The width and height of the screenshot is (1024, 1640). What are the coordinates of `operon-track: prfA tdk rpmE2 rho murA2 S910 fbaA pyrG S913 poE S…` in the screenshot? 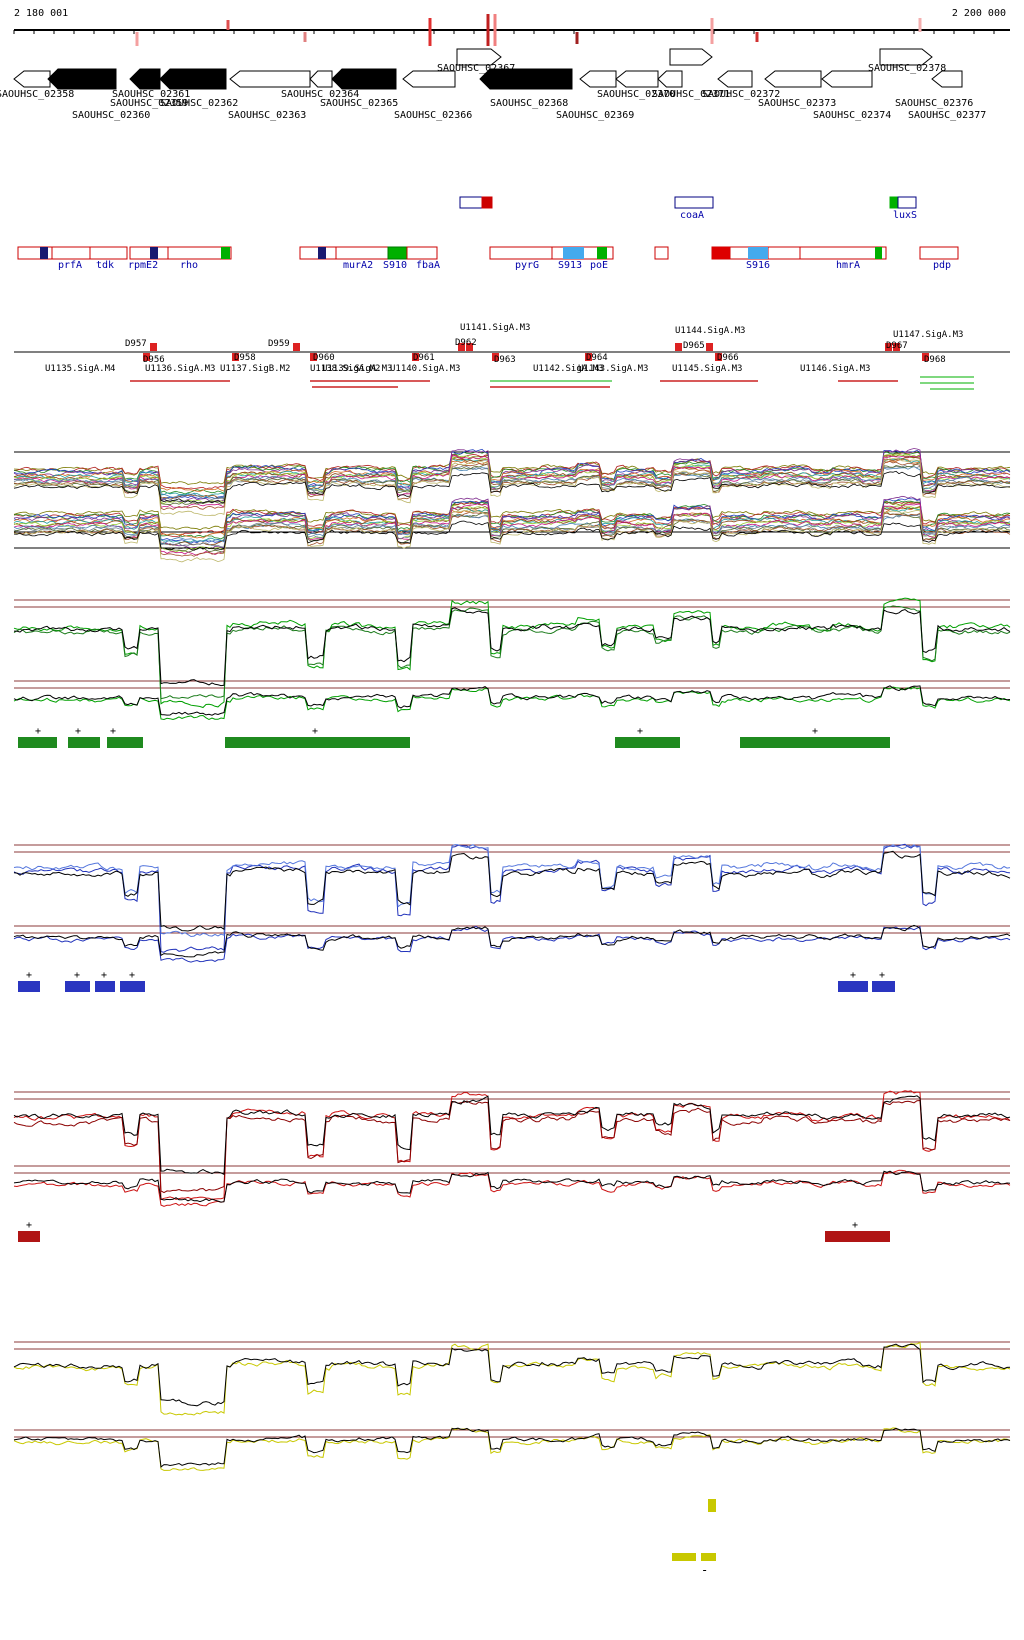 It's located at (488, 258).